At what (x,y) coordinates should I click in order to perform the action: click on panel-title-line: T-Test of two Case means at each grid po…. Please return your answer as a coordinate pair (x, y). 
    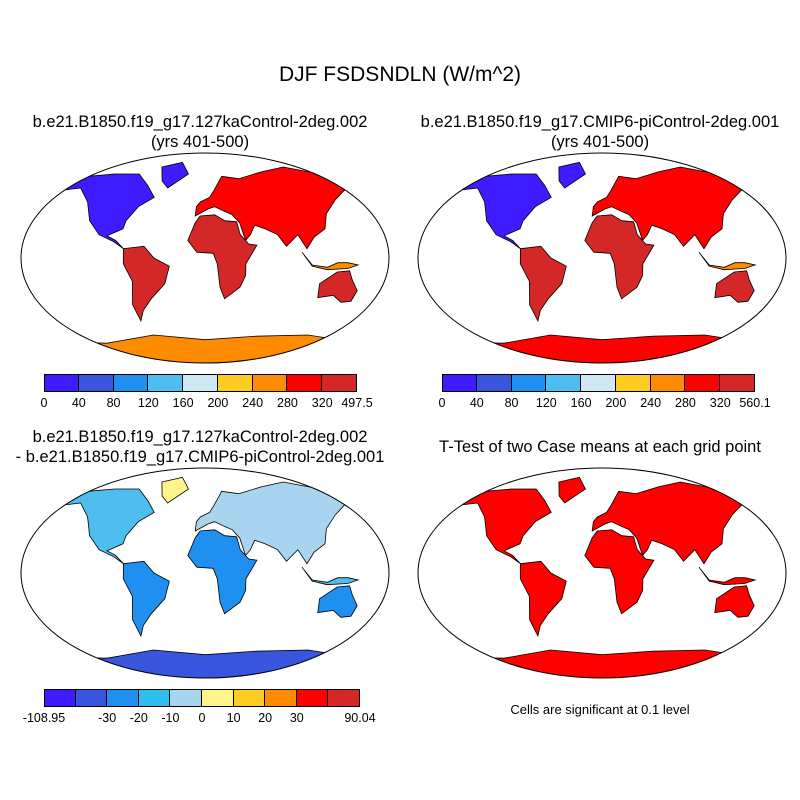
    Looking at the image, I should click on (600, 447).